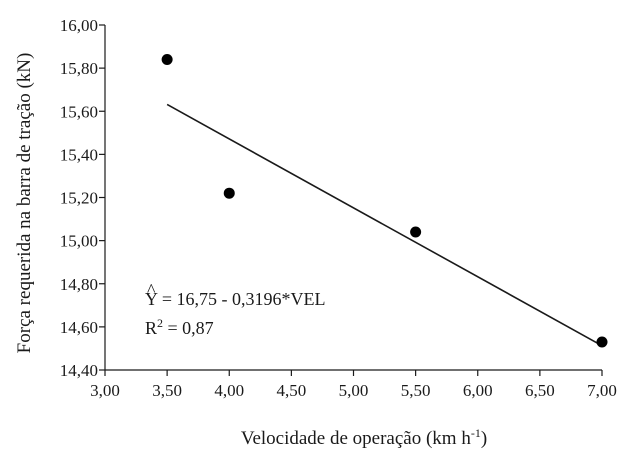  I want to click on y-tick-label: 14,60, so click(79, 327).